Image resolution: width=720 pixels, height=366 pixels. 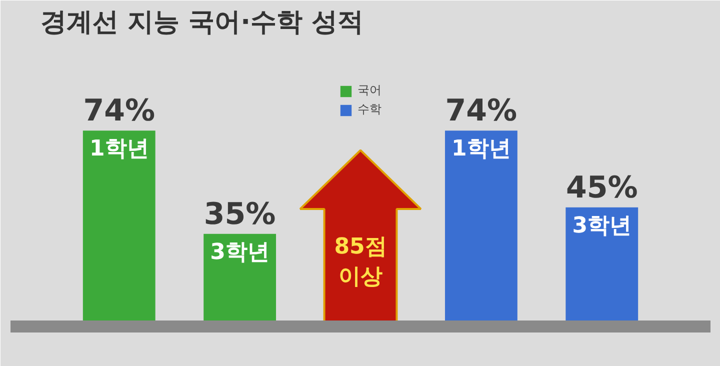 I want to click on legend-label: 국어, so click(x=370, y=90).